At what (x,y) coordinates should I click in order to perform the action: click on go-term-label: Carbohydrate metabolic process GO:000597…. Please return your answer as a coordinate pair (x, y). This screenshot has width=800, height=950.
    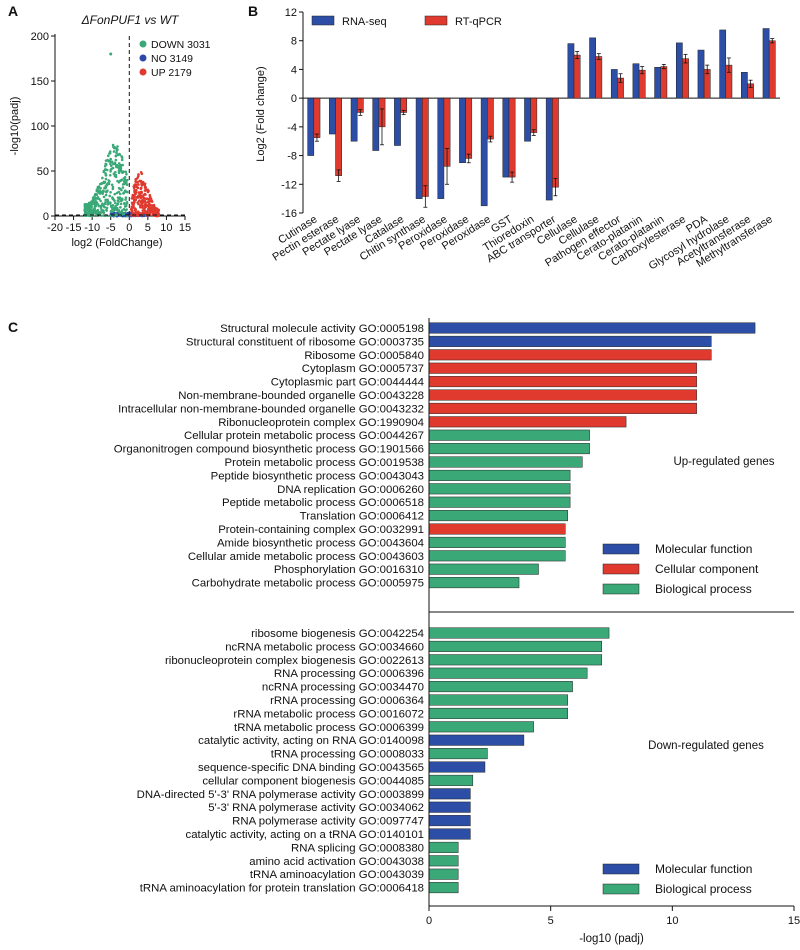
    Looking at the image, I should click on (308, 584).